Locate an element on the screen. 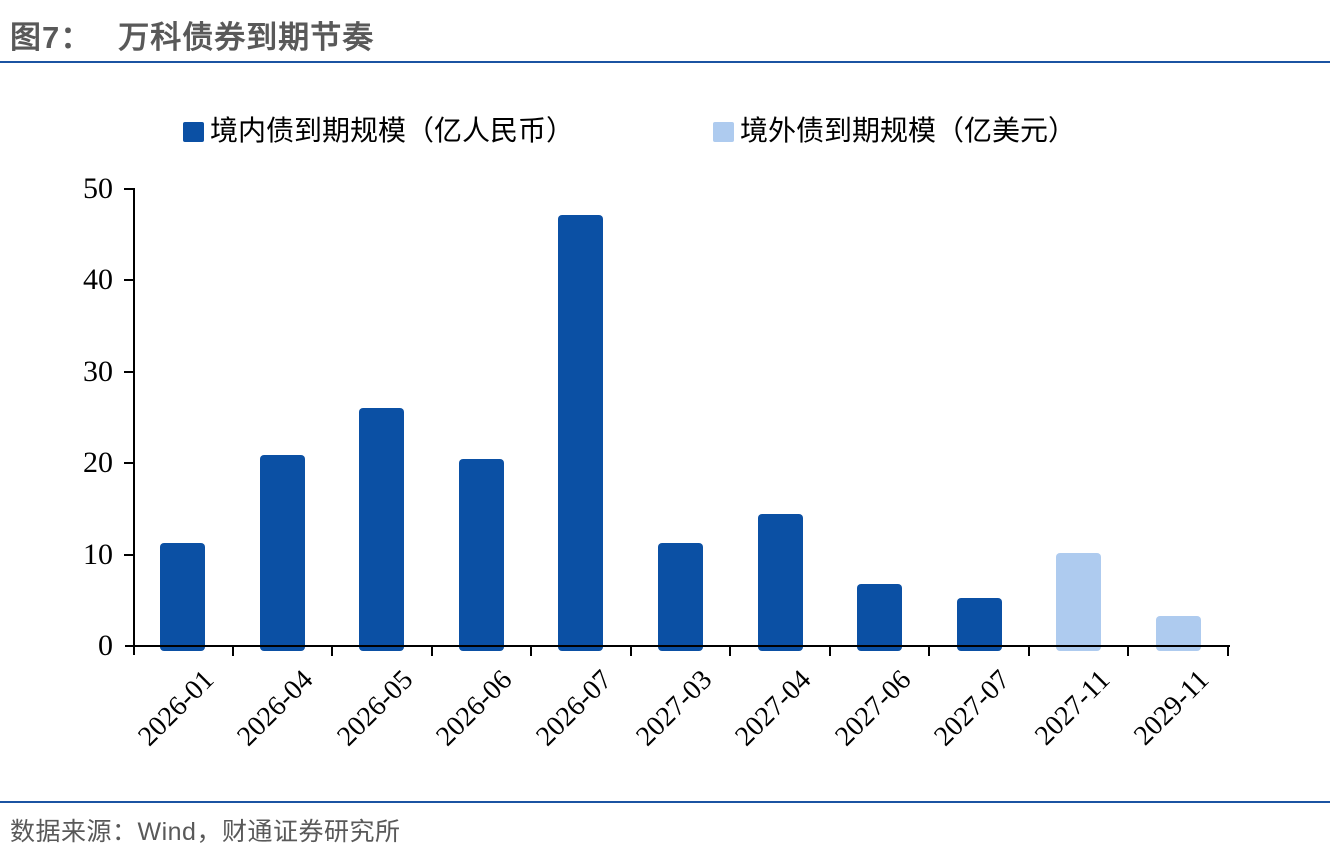 This screenshot has height=858, width=1330. x-axis-label: 2027-07 is located at coordinates (972, 708).